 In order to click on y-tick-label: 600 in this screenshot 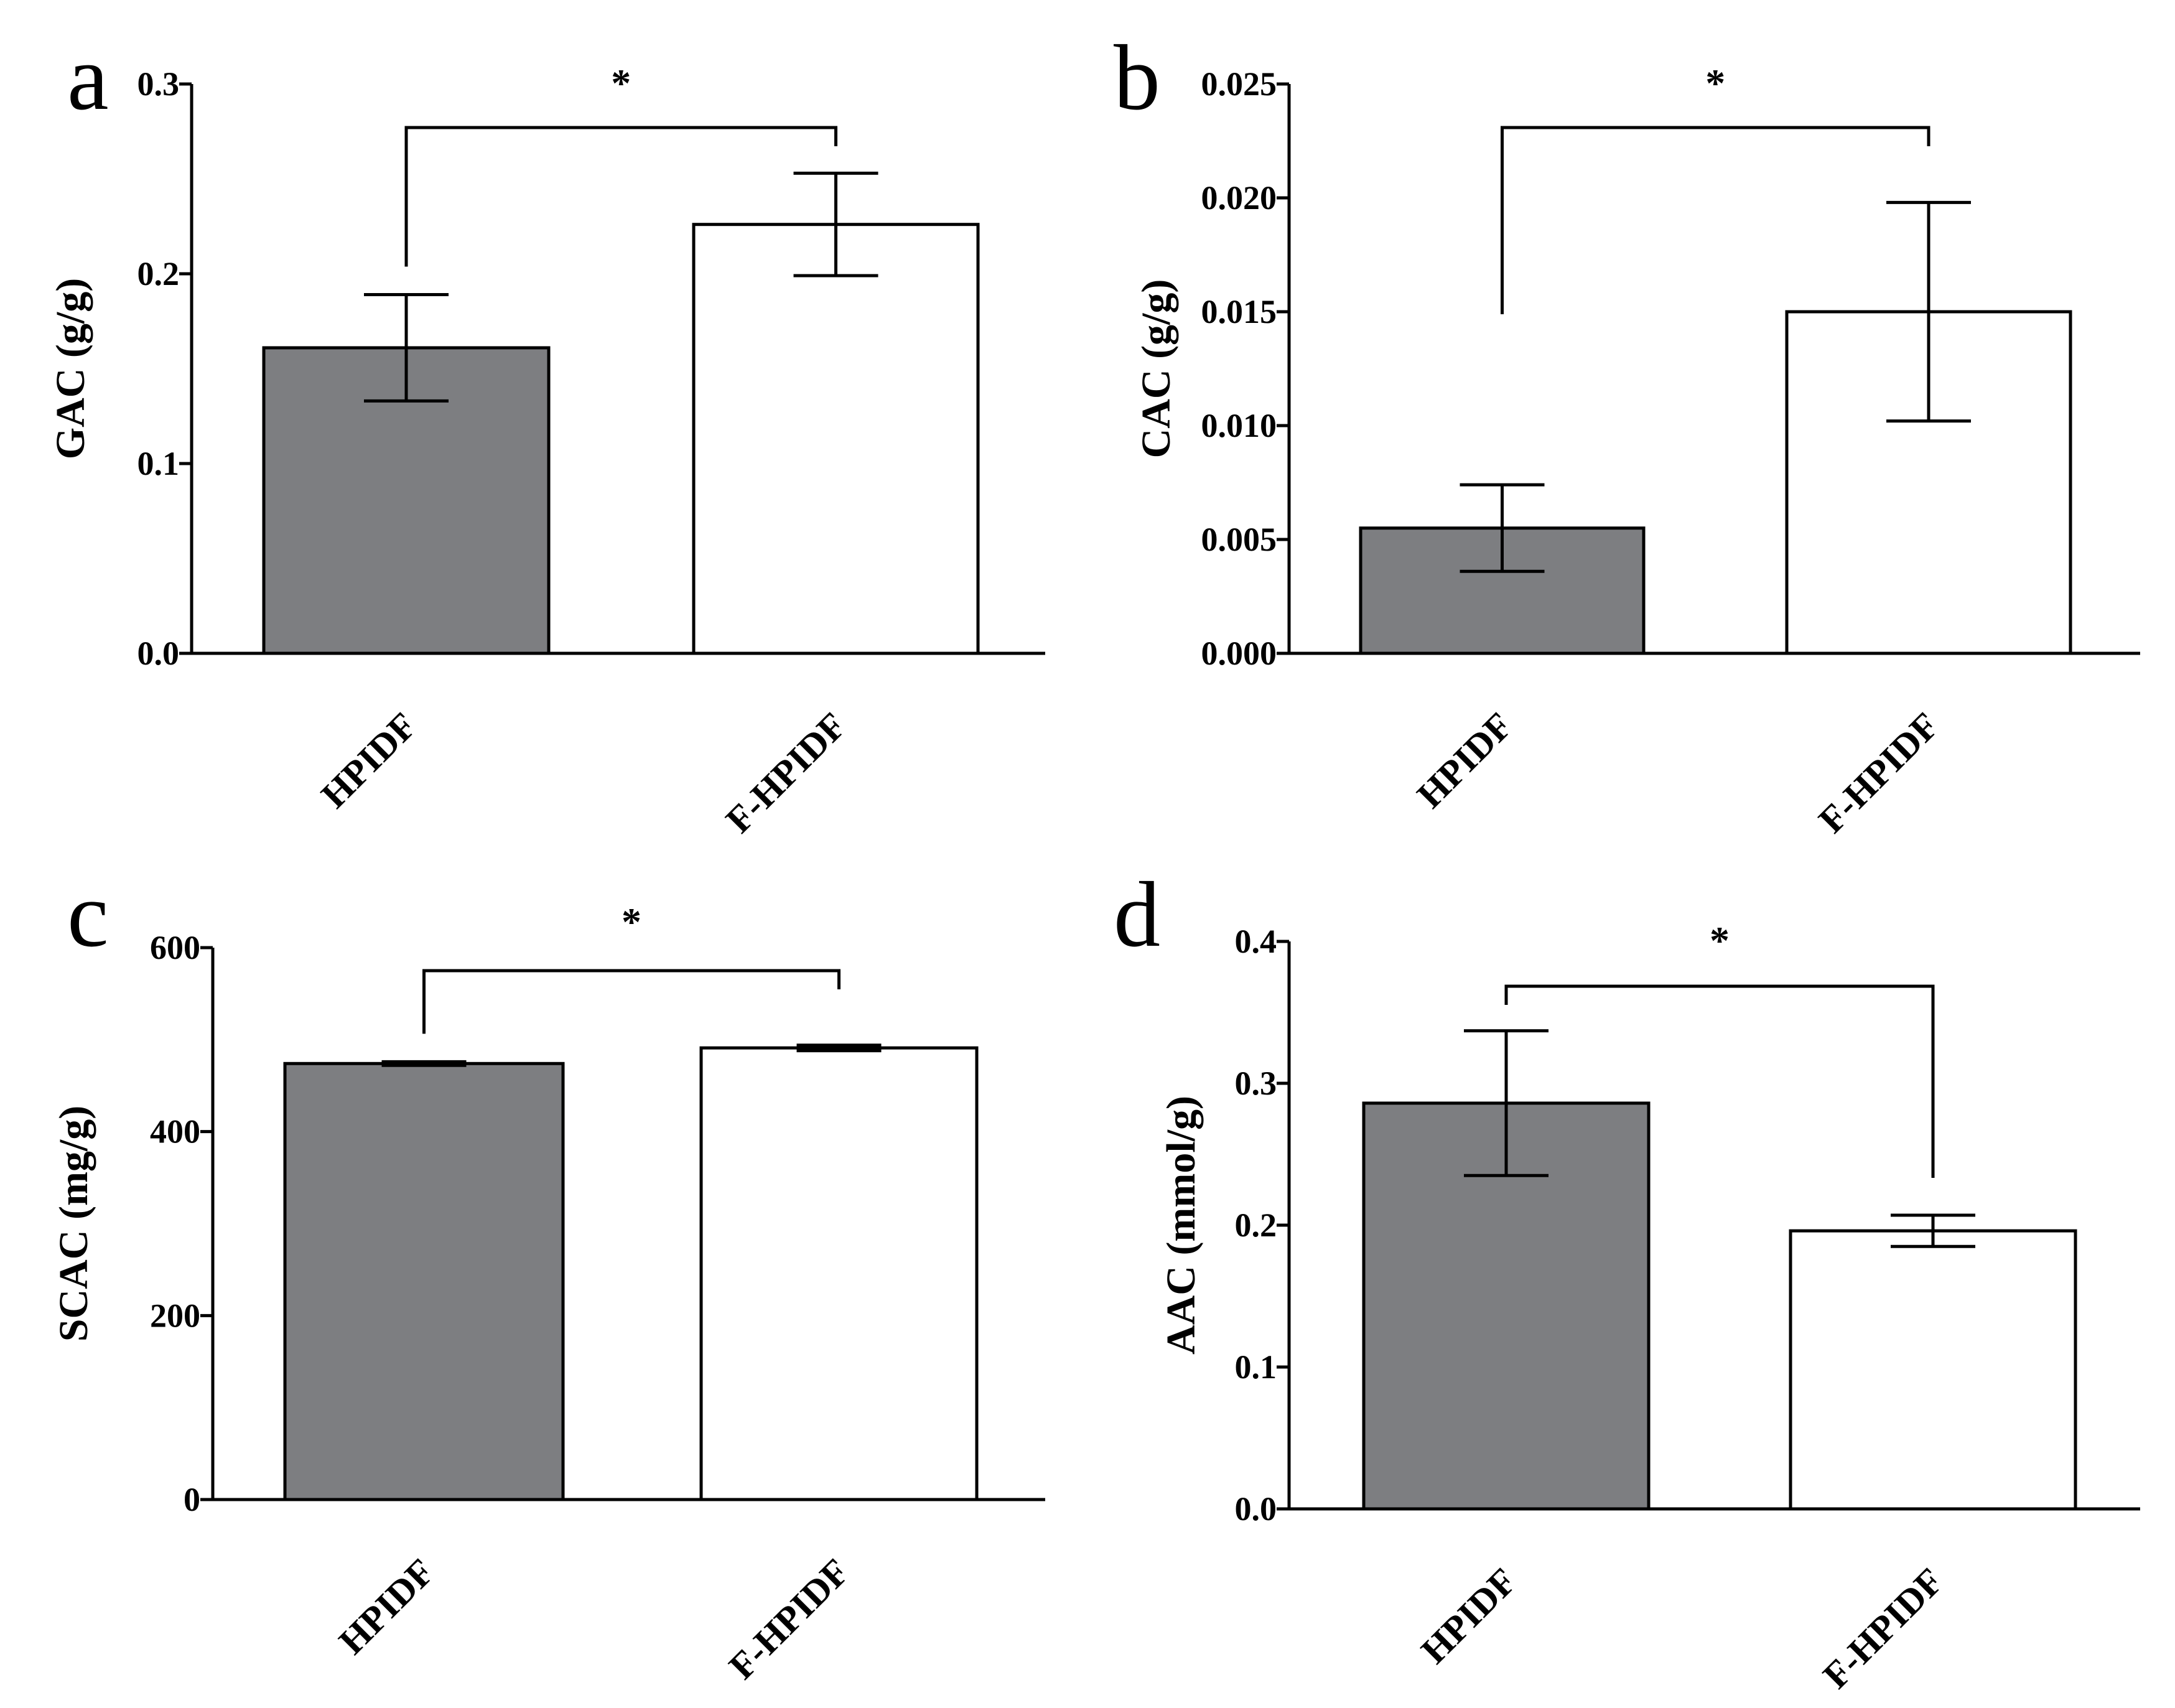, I will do `click(175, 947)`.